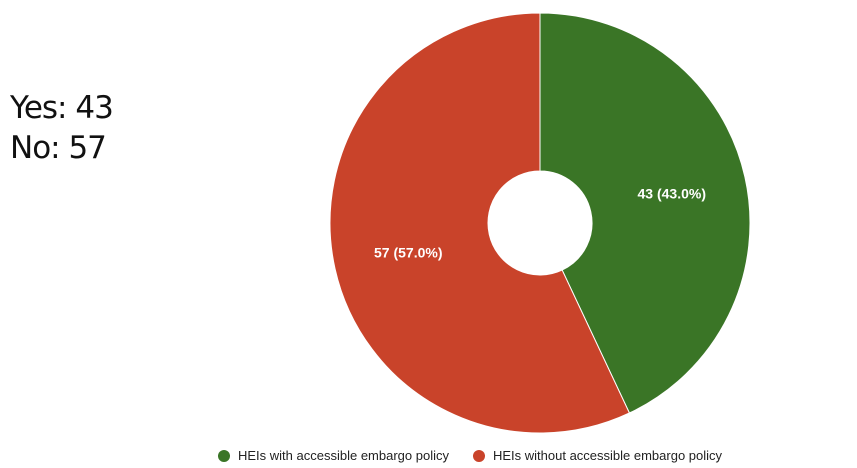 Image resolution: width=857 pixels, height=468 pixels. I want to click on summary-yes: Yes: 43, so click(62, 108).